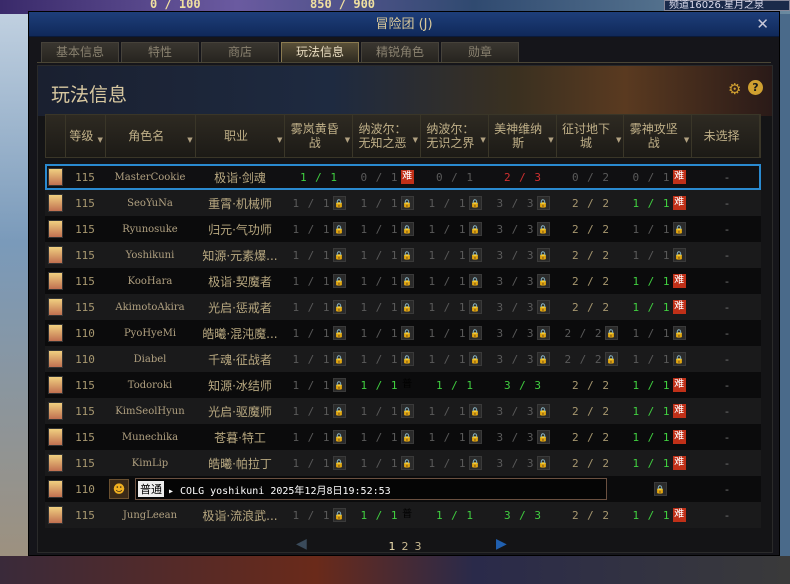  Describe the element at coordinates (240, 52) in the screenshot. I see `tab-2: 商店` at that location.